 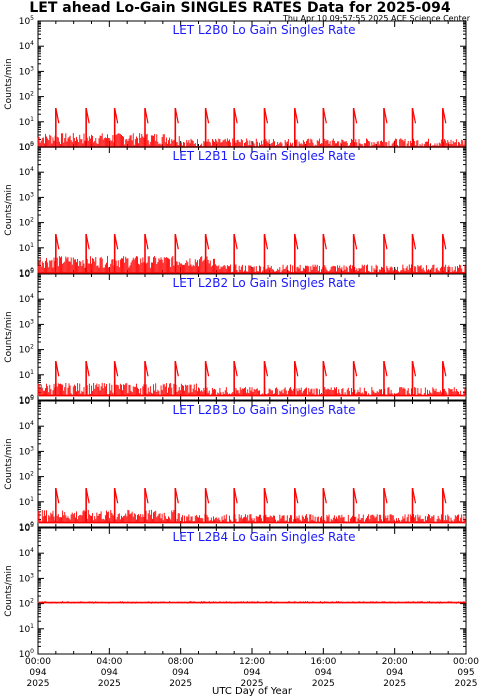 I want to click on x-tick-time: 04:00, so click(x=109, y=662).